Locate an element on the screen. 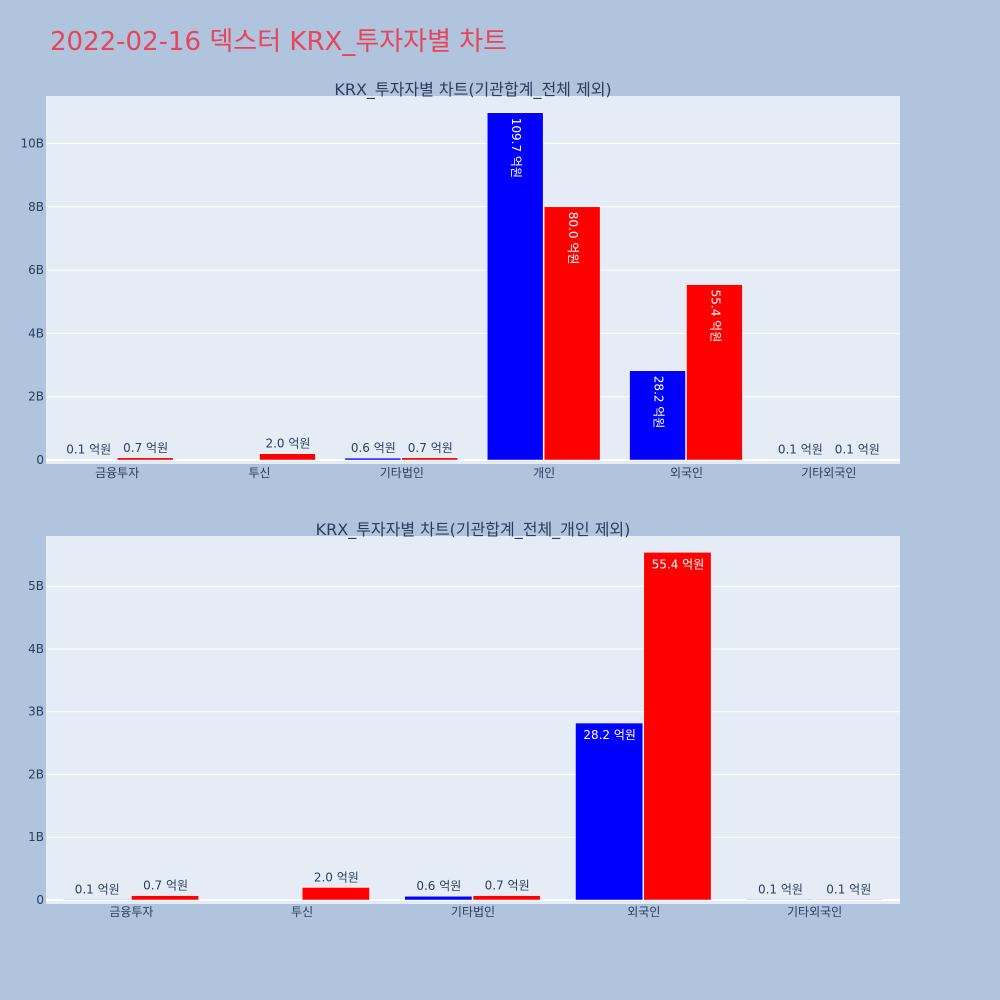 The image size is (1000, 1000). y-tick-label: 8B is located at coordinates (36, 207).